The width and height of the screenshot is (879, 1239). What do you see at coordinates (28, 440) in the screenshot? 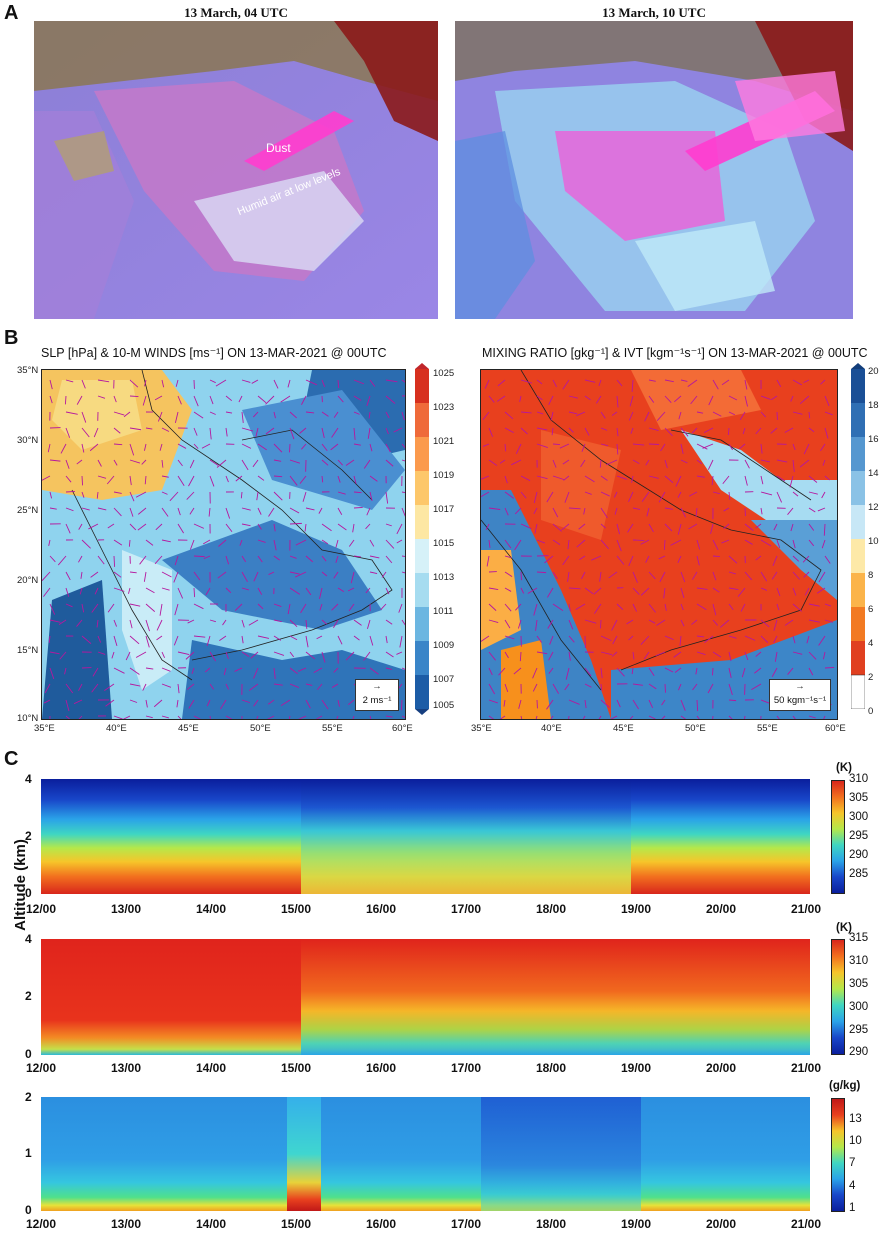
I see `lat-tick: 30°N` at bounding box center [28, 440].